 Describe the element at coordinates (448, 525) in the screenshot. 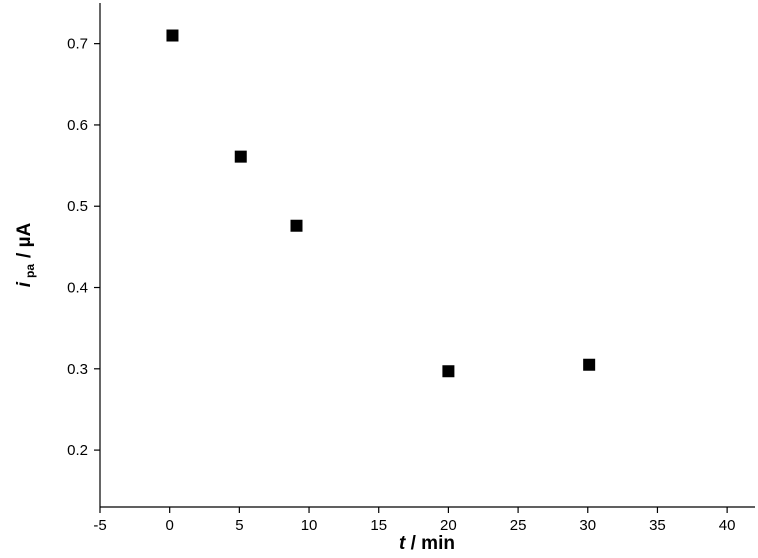

I see `x-tick-label: 20` at that location.